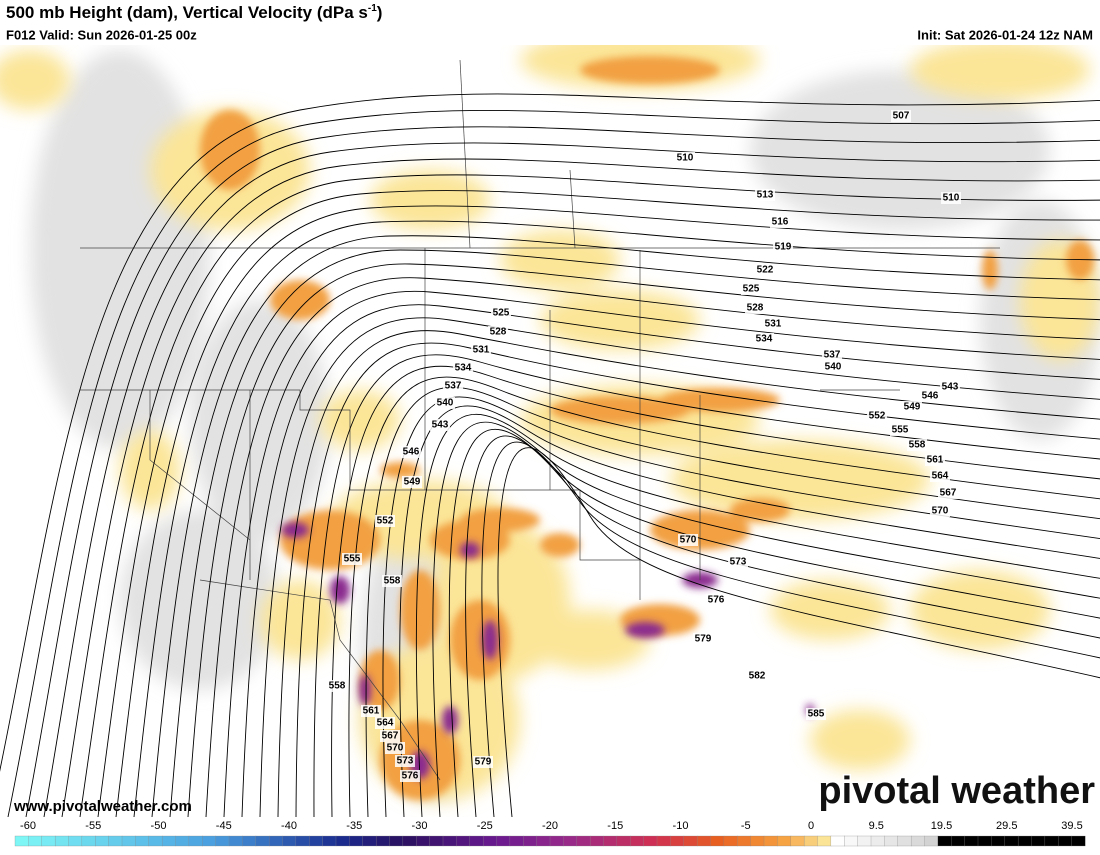  What do you see at coordinates (956, 791) in the screenshot?
I see `logo: pivotal weather` at bounding box center [956, 791].